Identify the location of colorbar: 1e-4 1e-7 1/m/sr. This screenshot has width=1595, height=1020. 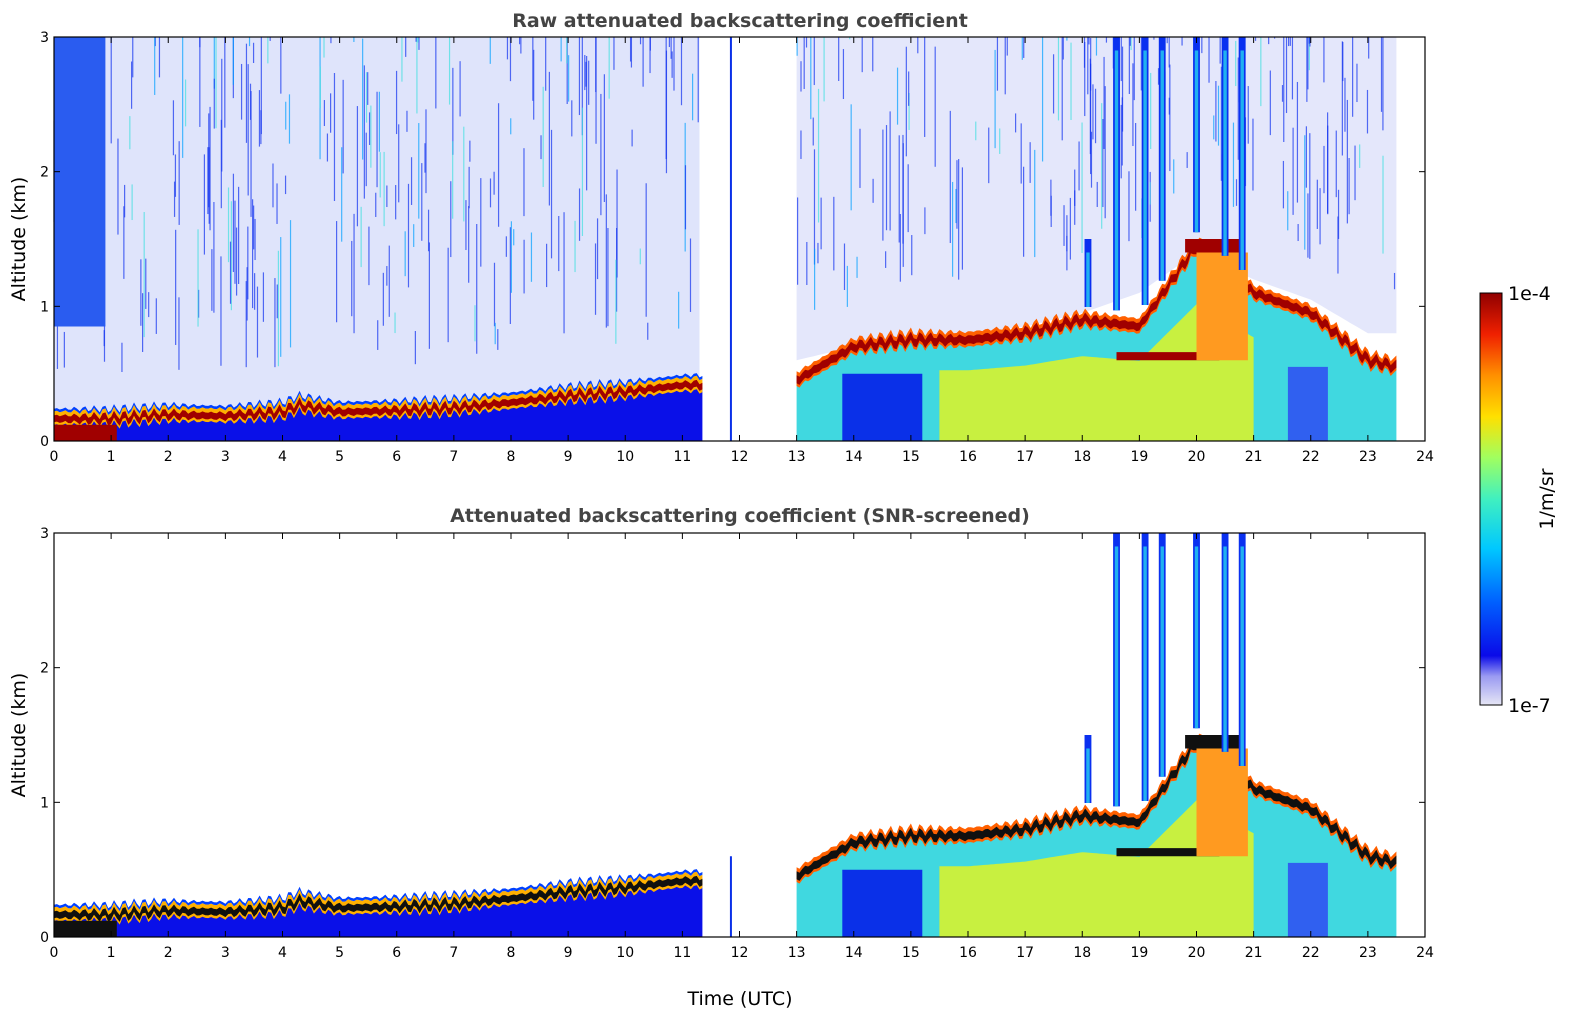
(1518, 500).